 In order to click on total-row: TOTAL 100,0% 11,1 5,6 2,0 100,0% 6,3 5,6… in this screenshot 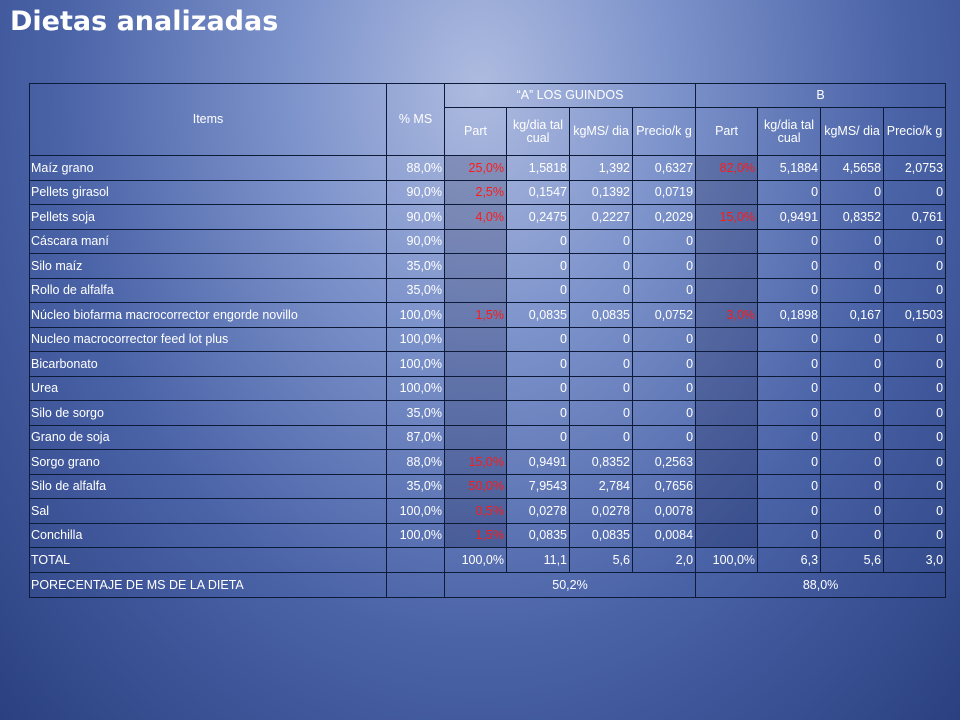, I will do `click(488, 560)`.